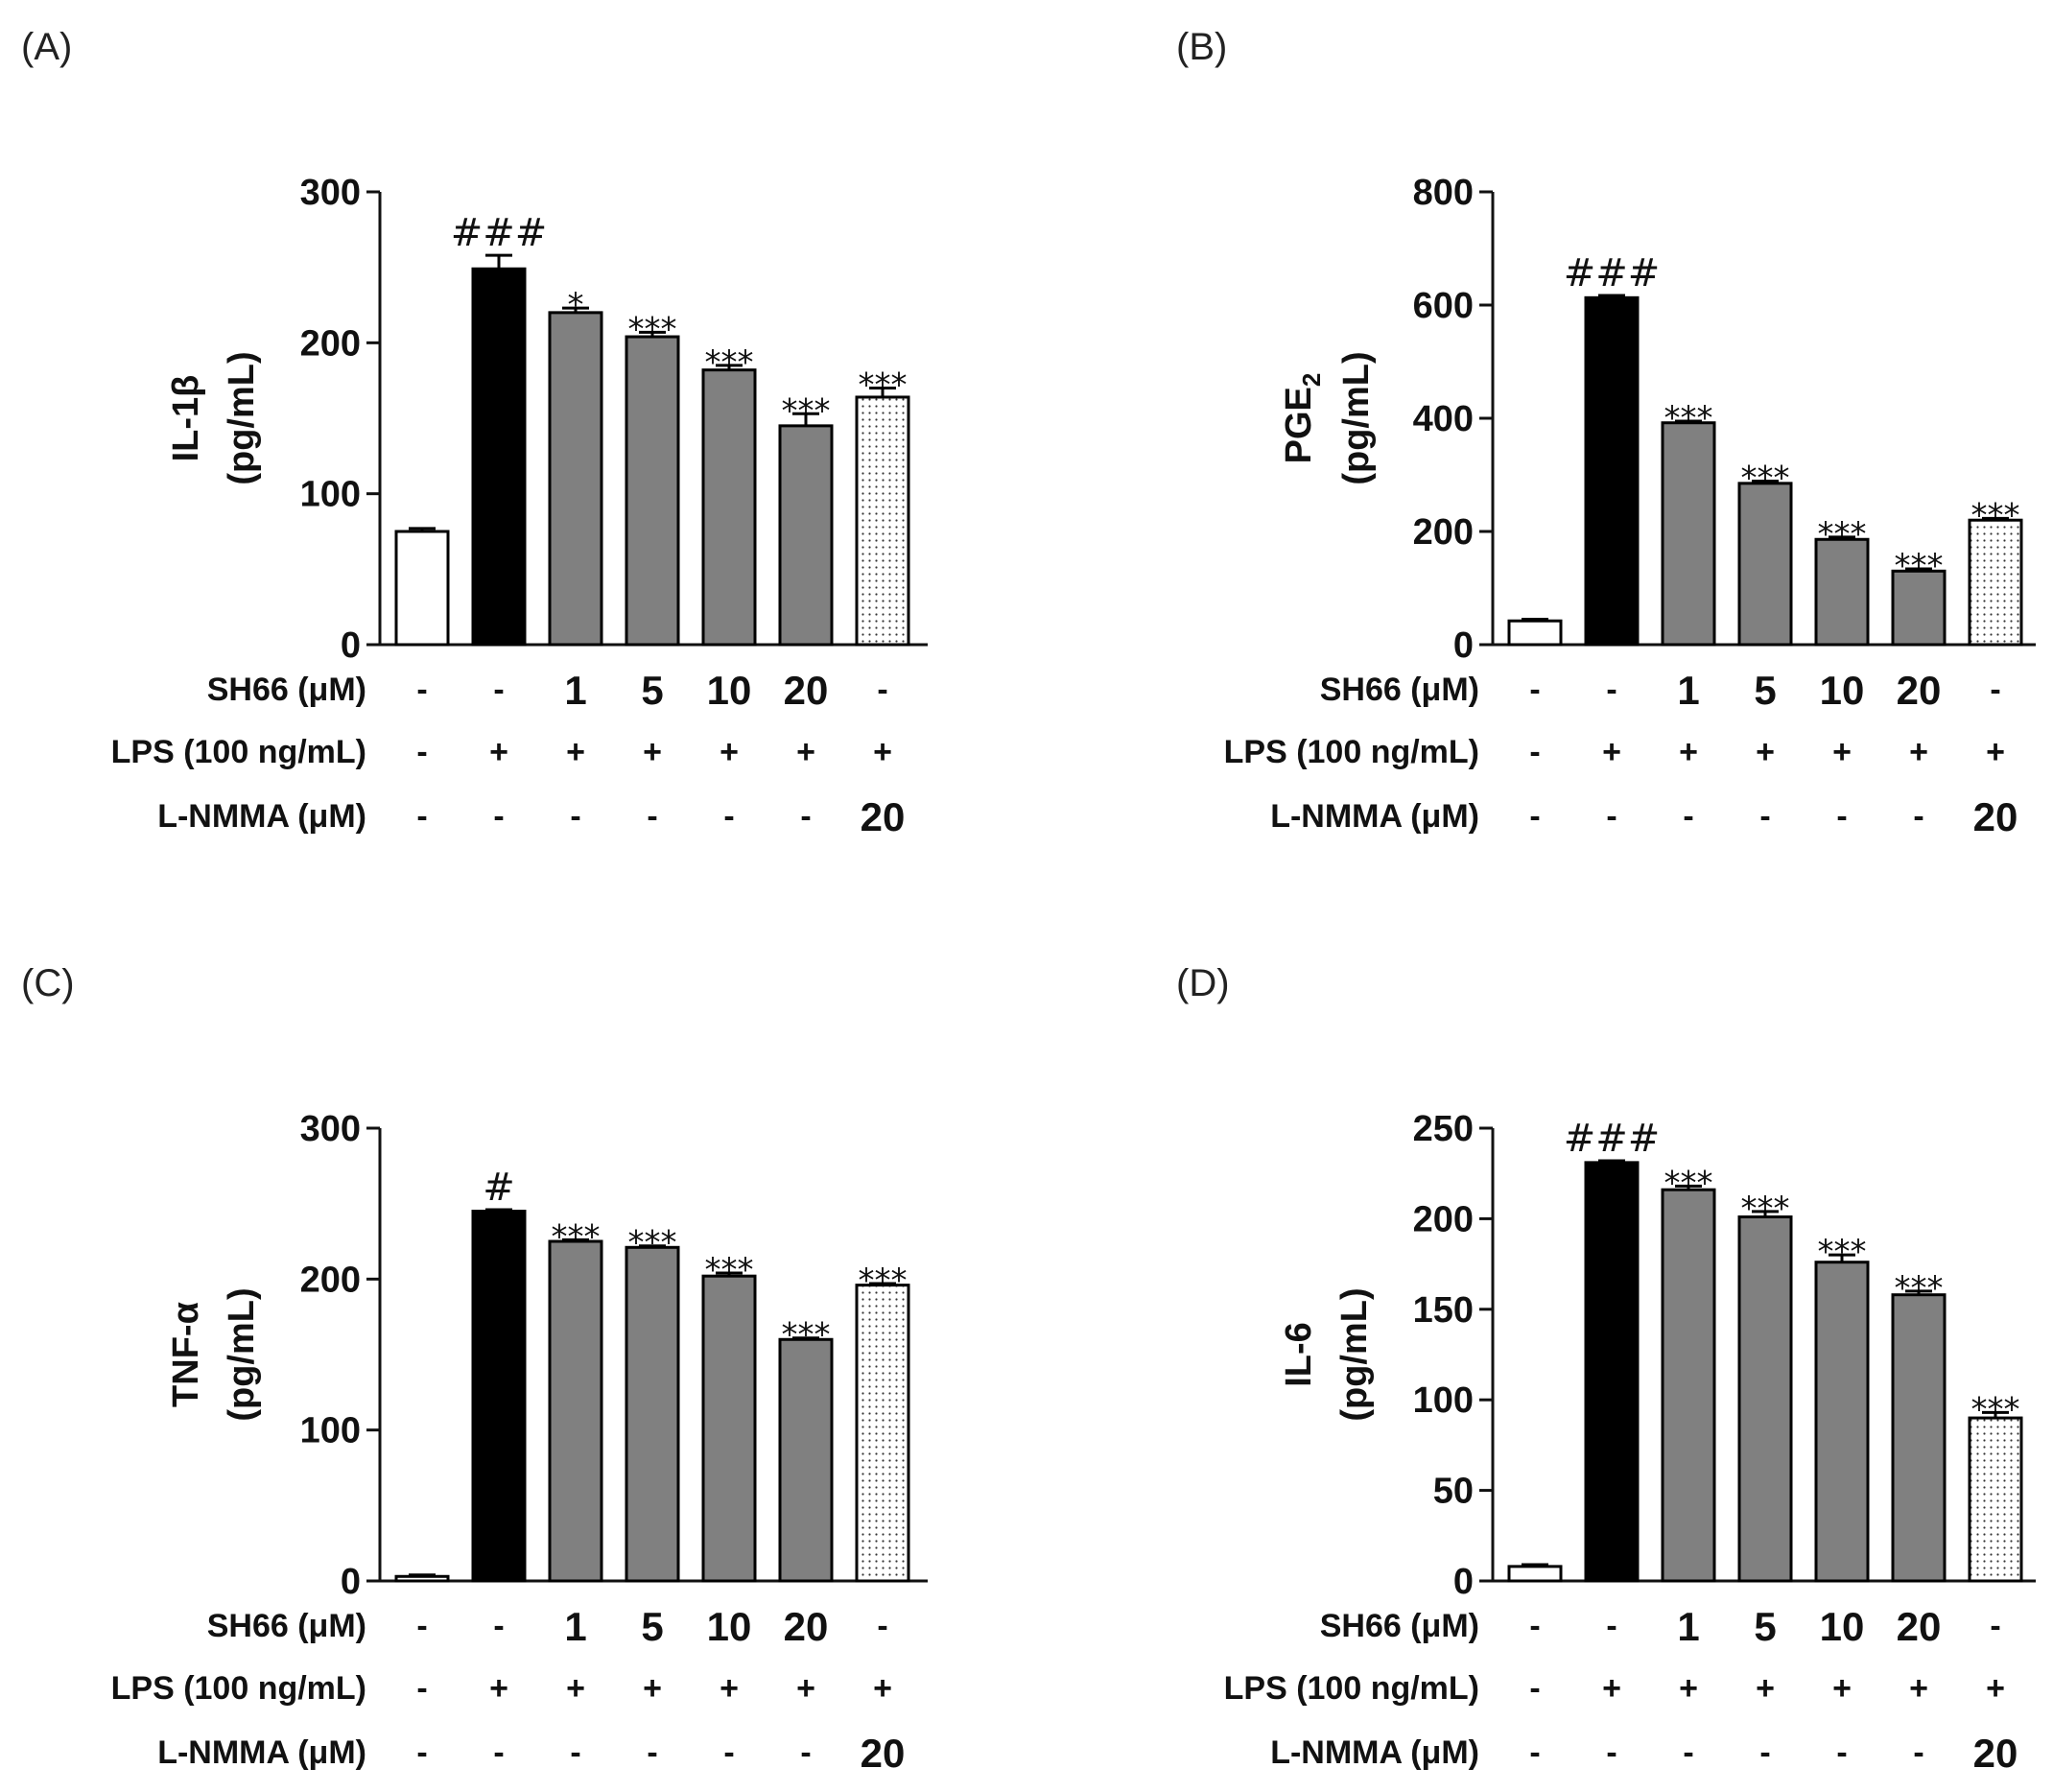  Describe the element at coordinates (48, 983) in the screenshot. I see `panel-label: (C)` at that location.